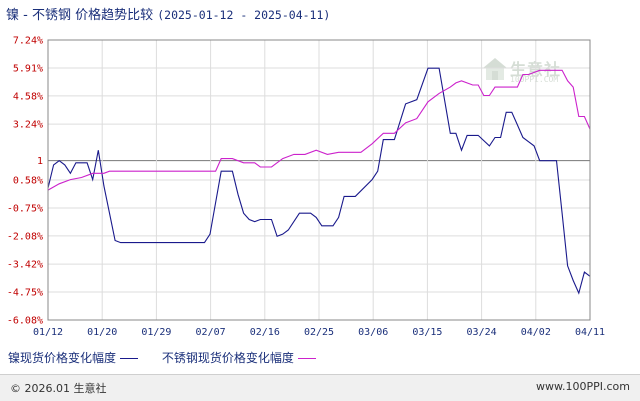  I want to click on legend-item-nickel: 镍现货价格变化幅度, so click(76, 357).